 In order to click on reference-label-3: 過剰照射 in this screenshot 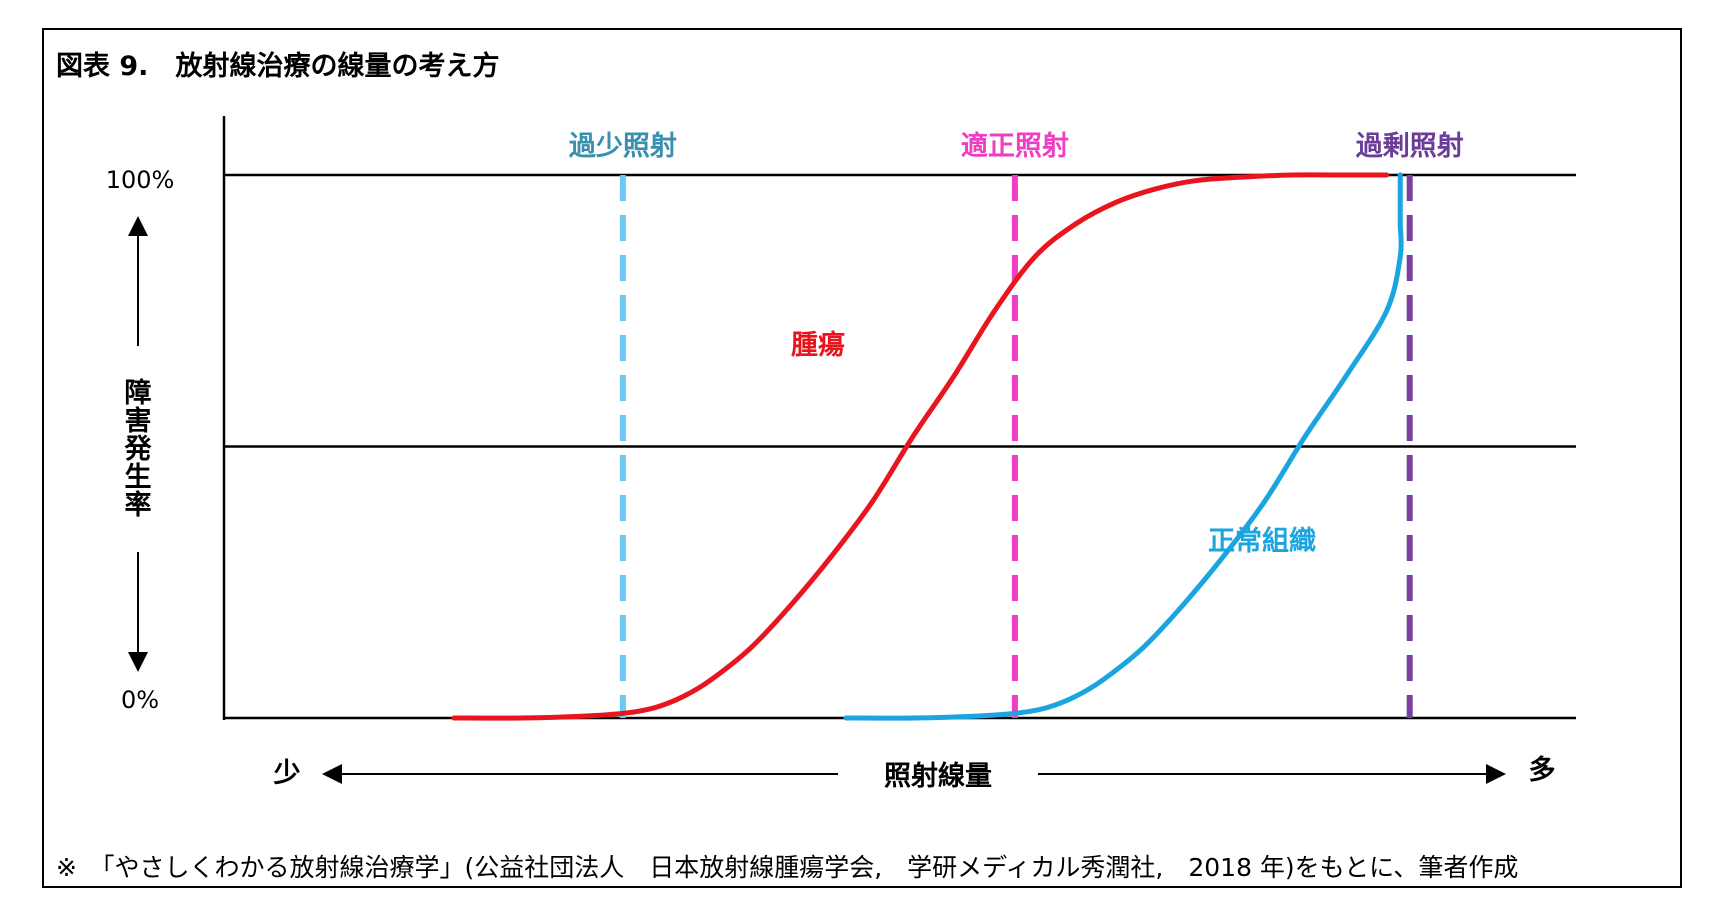, I will do `click(1410, 146)`.